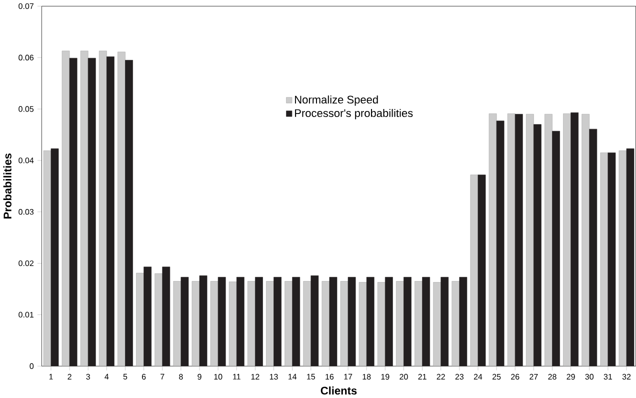 Image resolution: width=636 pixels, height=398 pixels. What do you see at coordinates (51, 377) in the screenshot?
I see `x-tick-label: 1` at bounding box center [51, 377].